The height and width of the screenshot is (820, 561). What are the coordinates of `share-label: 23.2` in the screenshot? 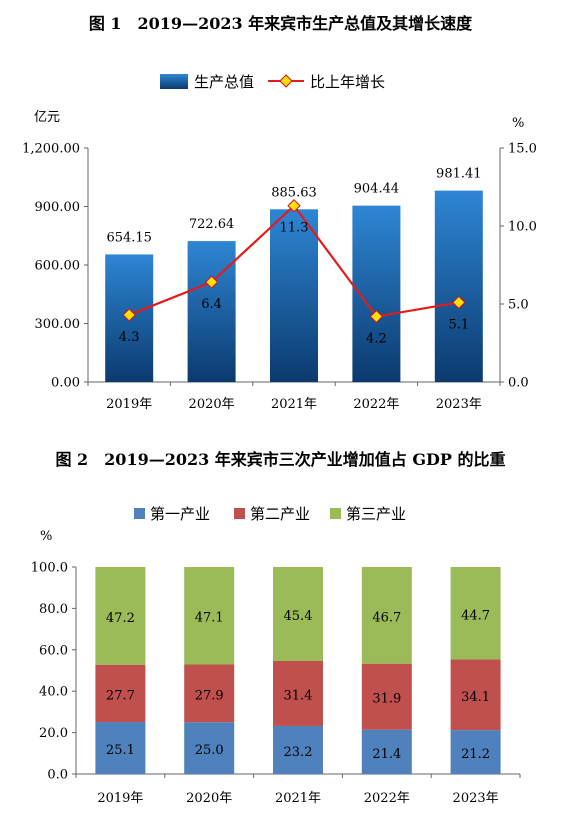 It's located at (298, 752).